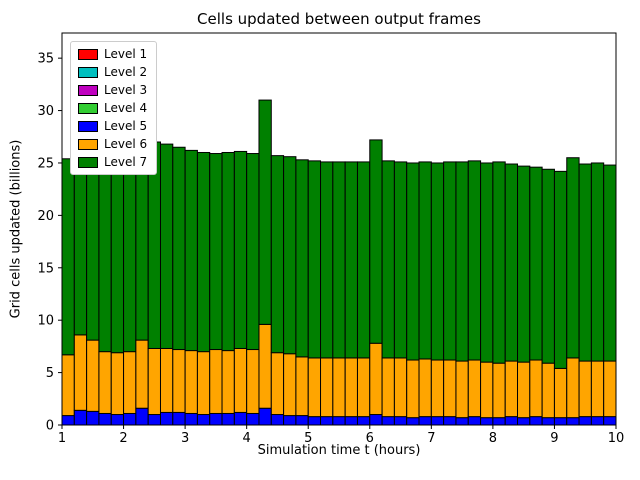  What do you see at coordinates (112, 54) in the screenshot?
I see `legend-item: Level 1` at bounding box center [112, 54].